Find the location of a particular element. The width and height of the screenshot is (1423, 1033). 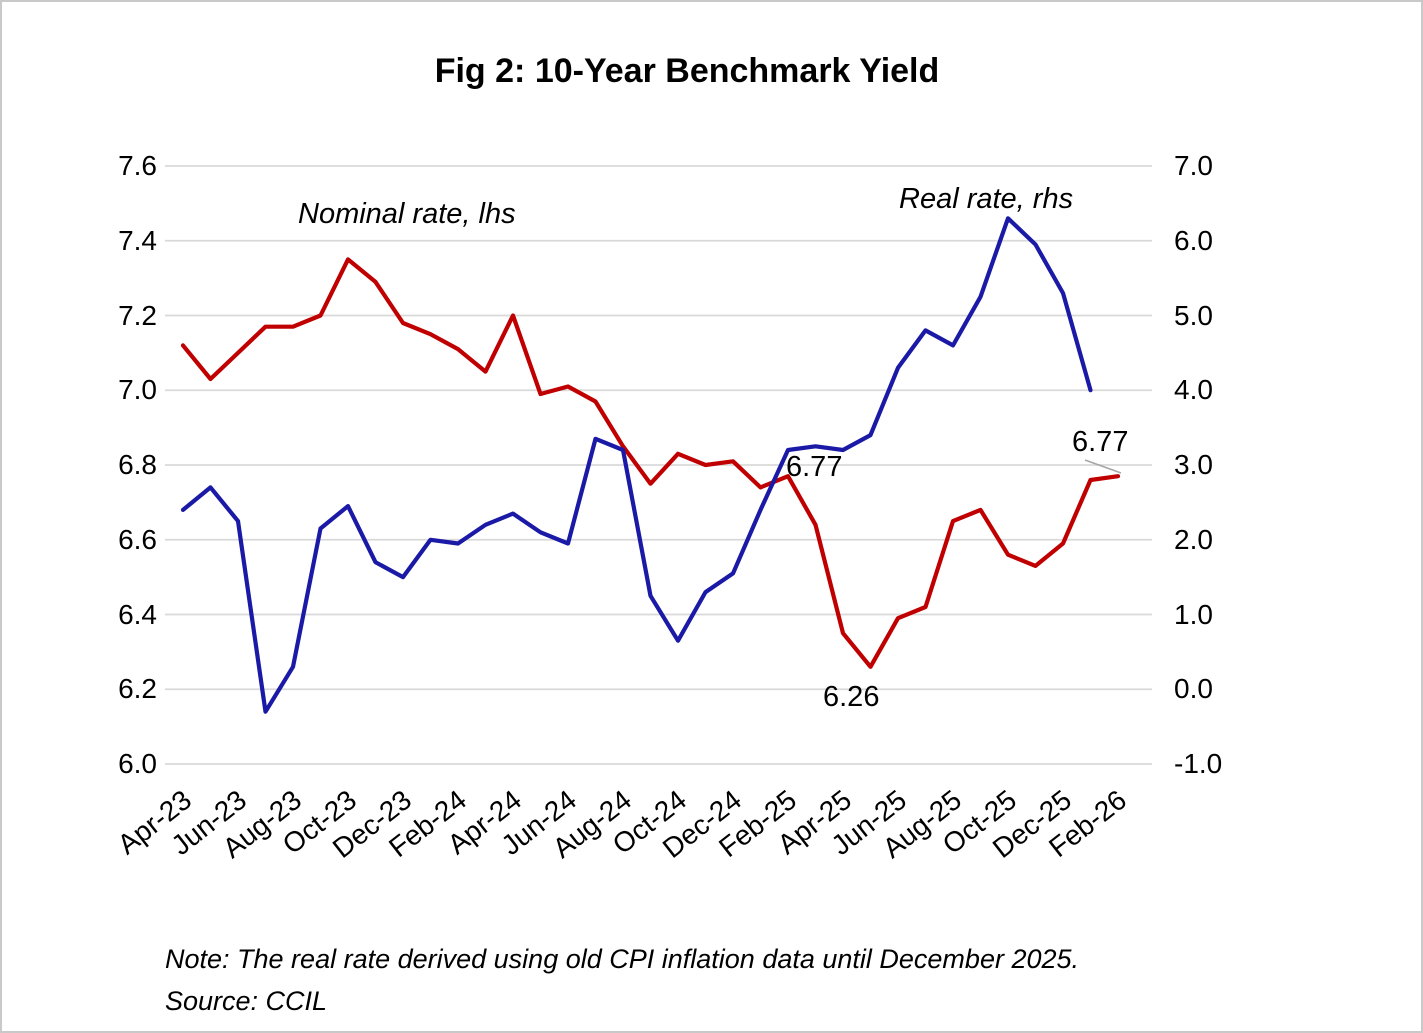

right-axis-tick: -1.0 is located at coordinates (1198, 763).